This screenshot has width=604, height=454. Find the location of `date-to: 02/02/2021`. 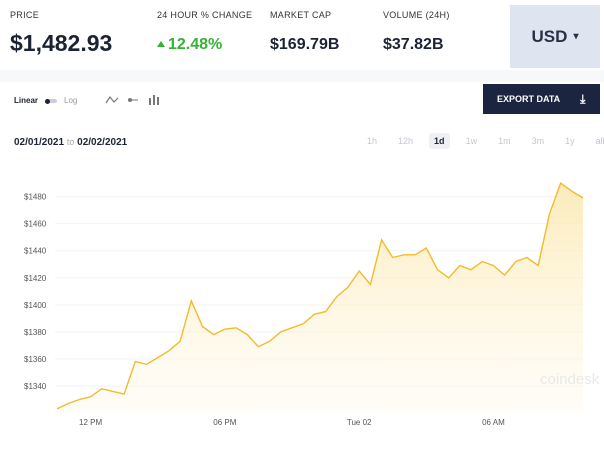

date-to: 02/02/2021 is located at coordinates (102, 142).